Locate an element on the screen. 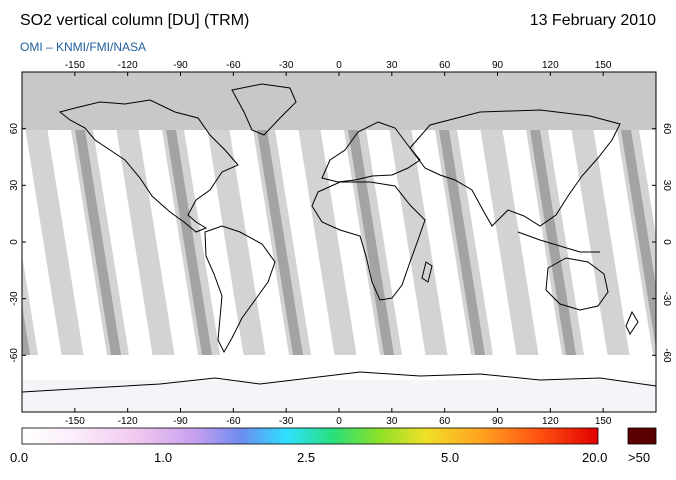 This screenshot has width=676, height=480. lon-label-top: 30 is located at coordinates (392, 65).